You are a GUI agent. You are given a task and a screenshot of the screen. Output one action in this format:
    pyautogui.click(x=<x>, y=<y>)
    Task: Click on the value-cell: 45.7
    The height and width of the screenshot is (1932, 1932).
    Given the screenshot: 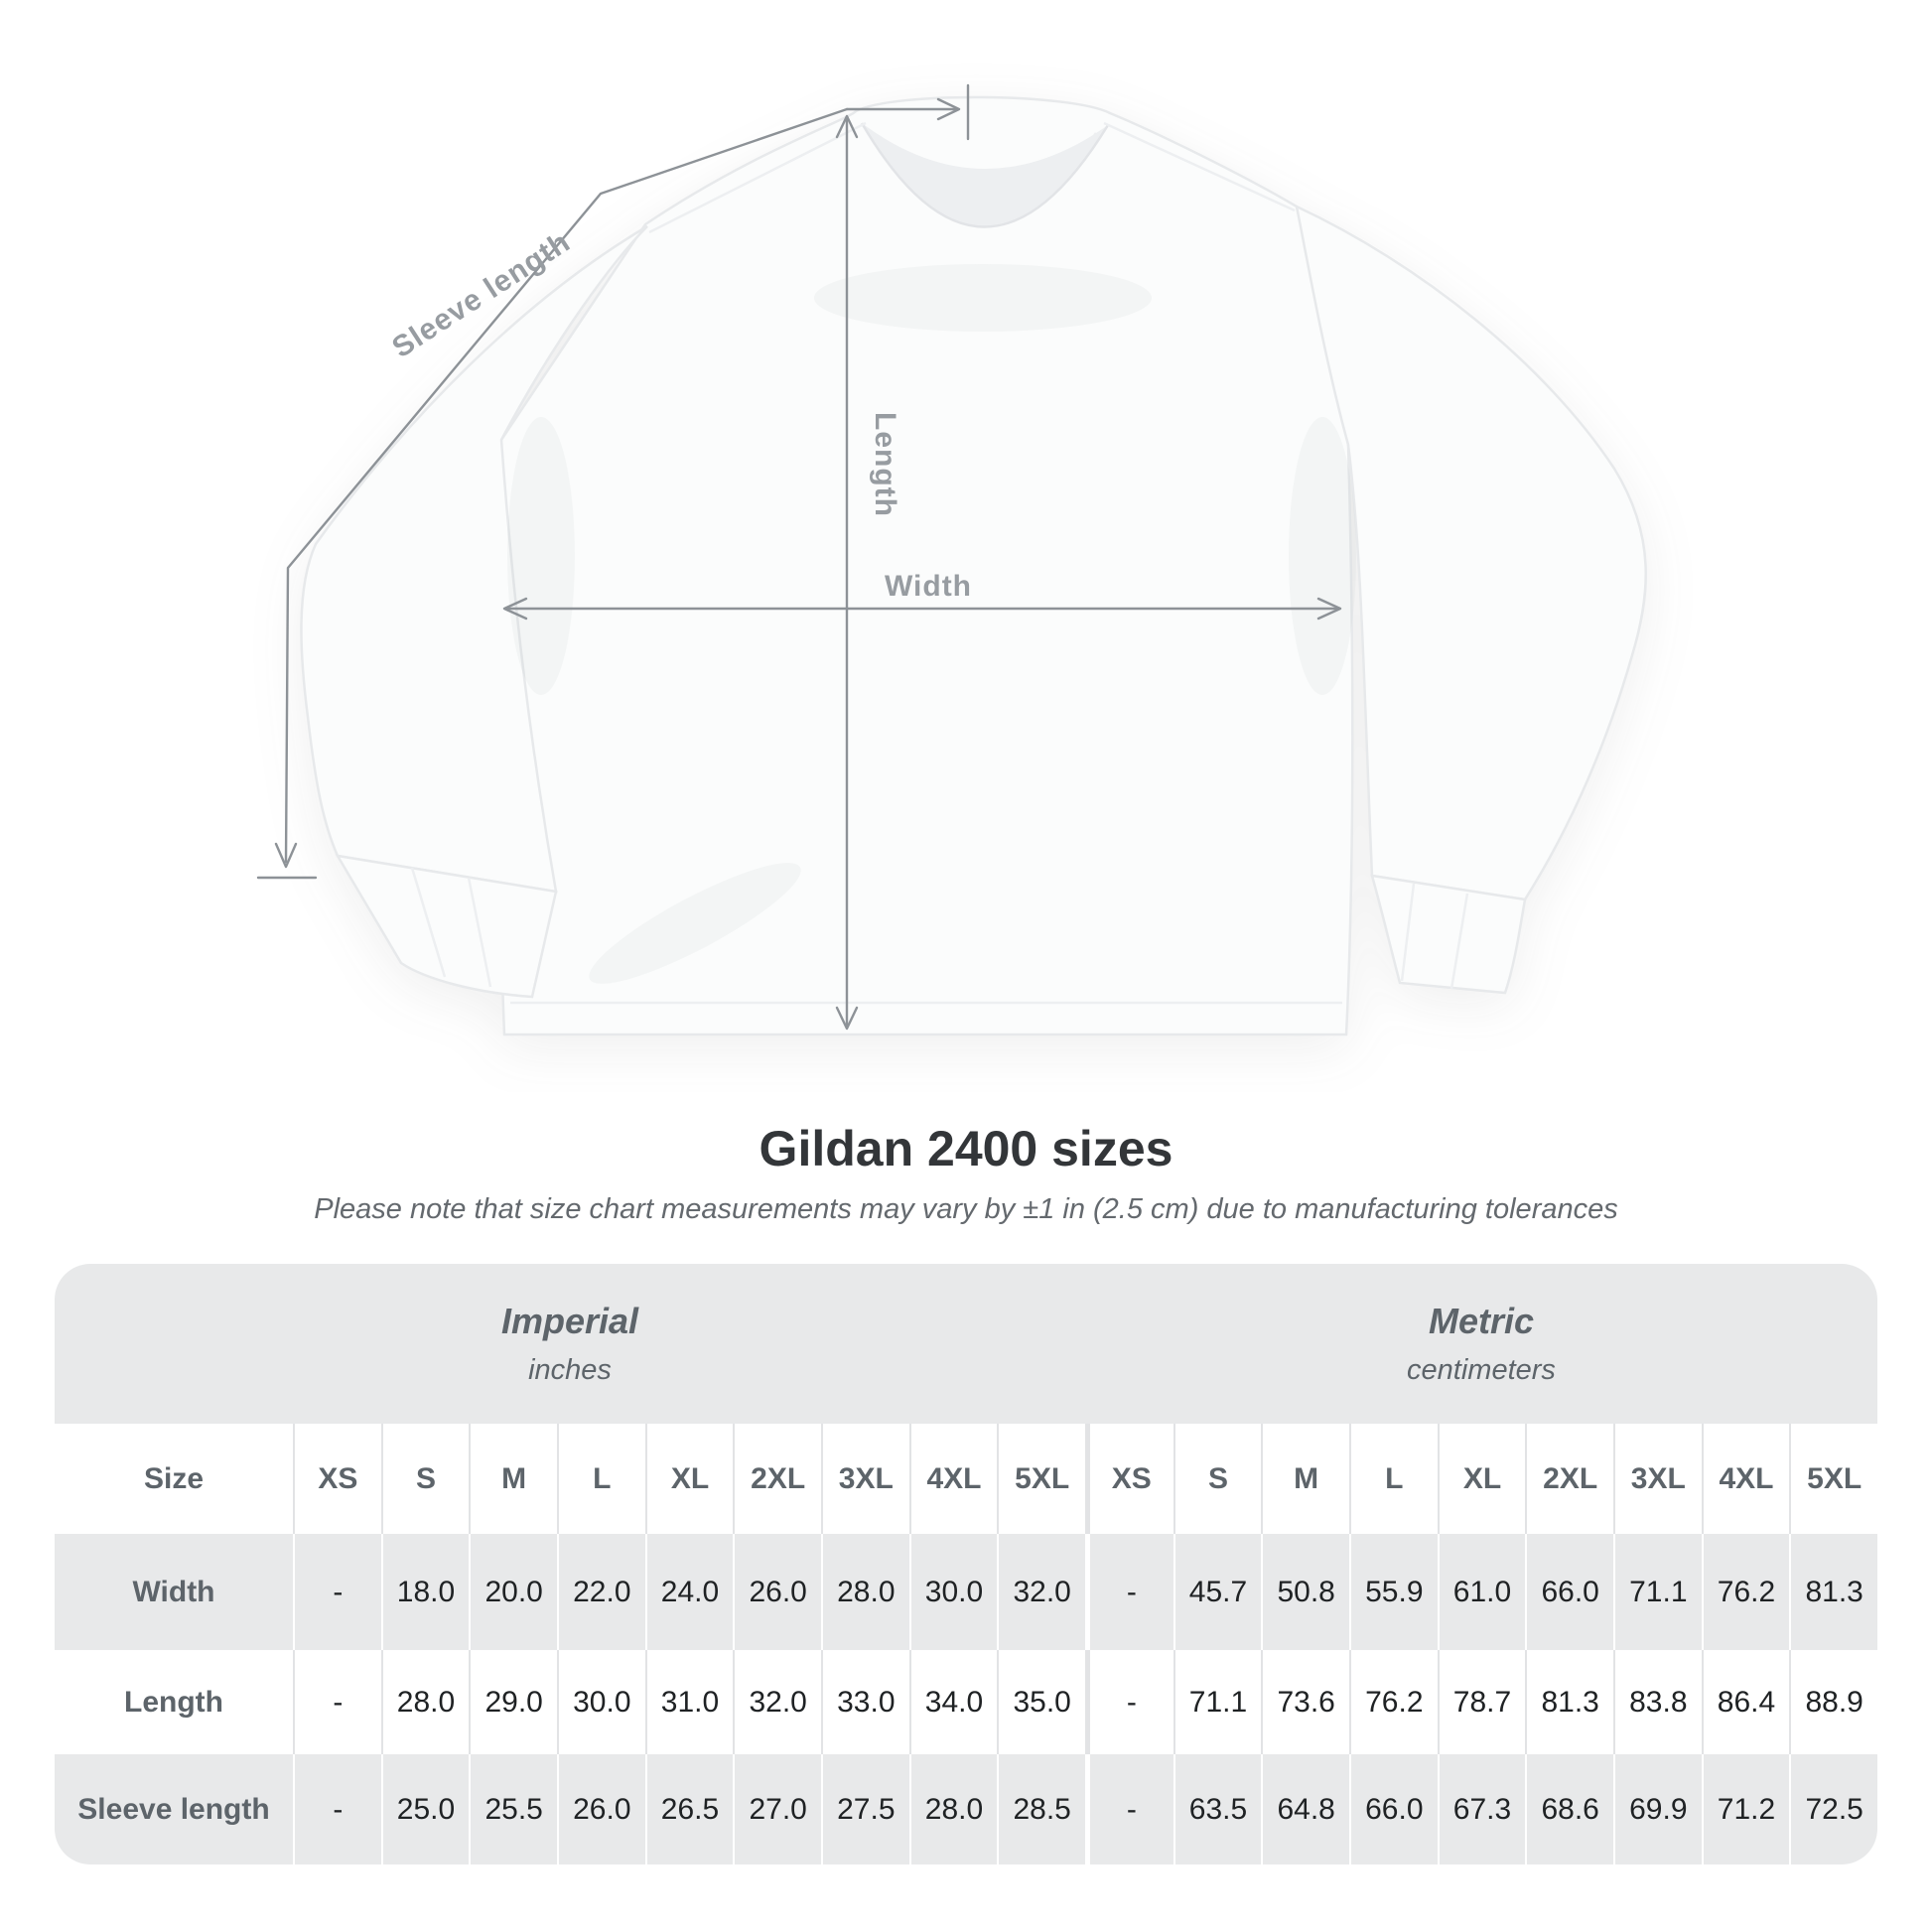 What is the action you would take?
    pyautogui.click(x=1217, y=1592)
    